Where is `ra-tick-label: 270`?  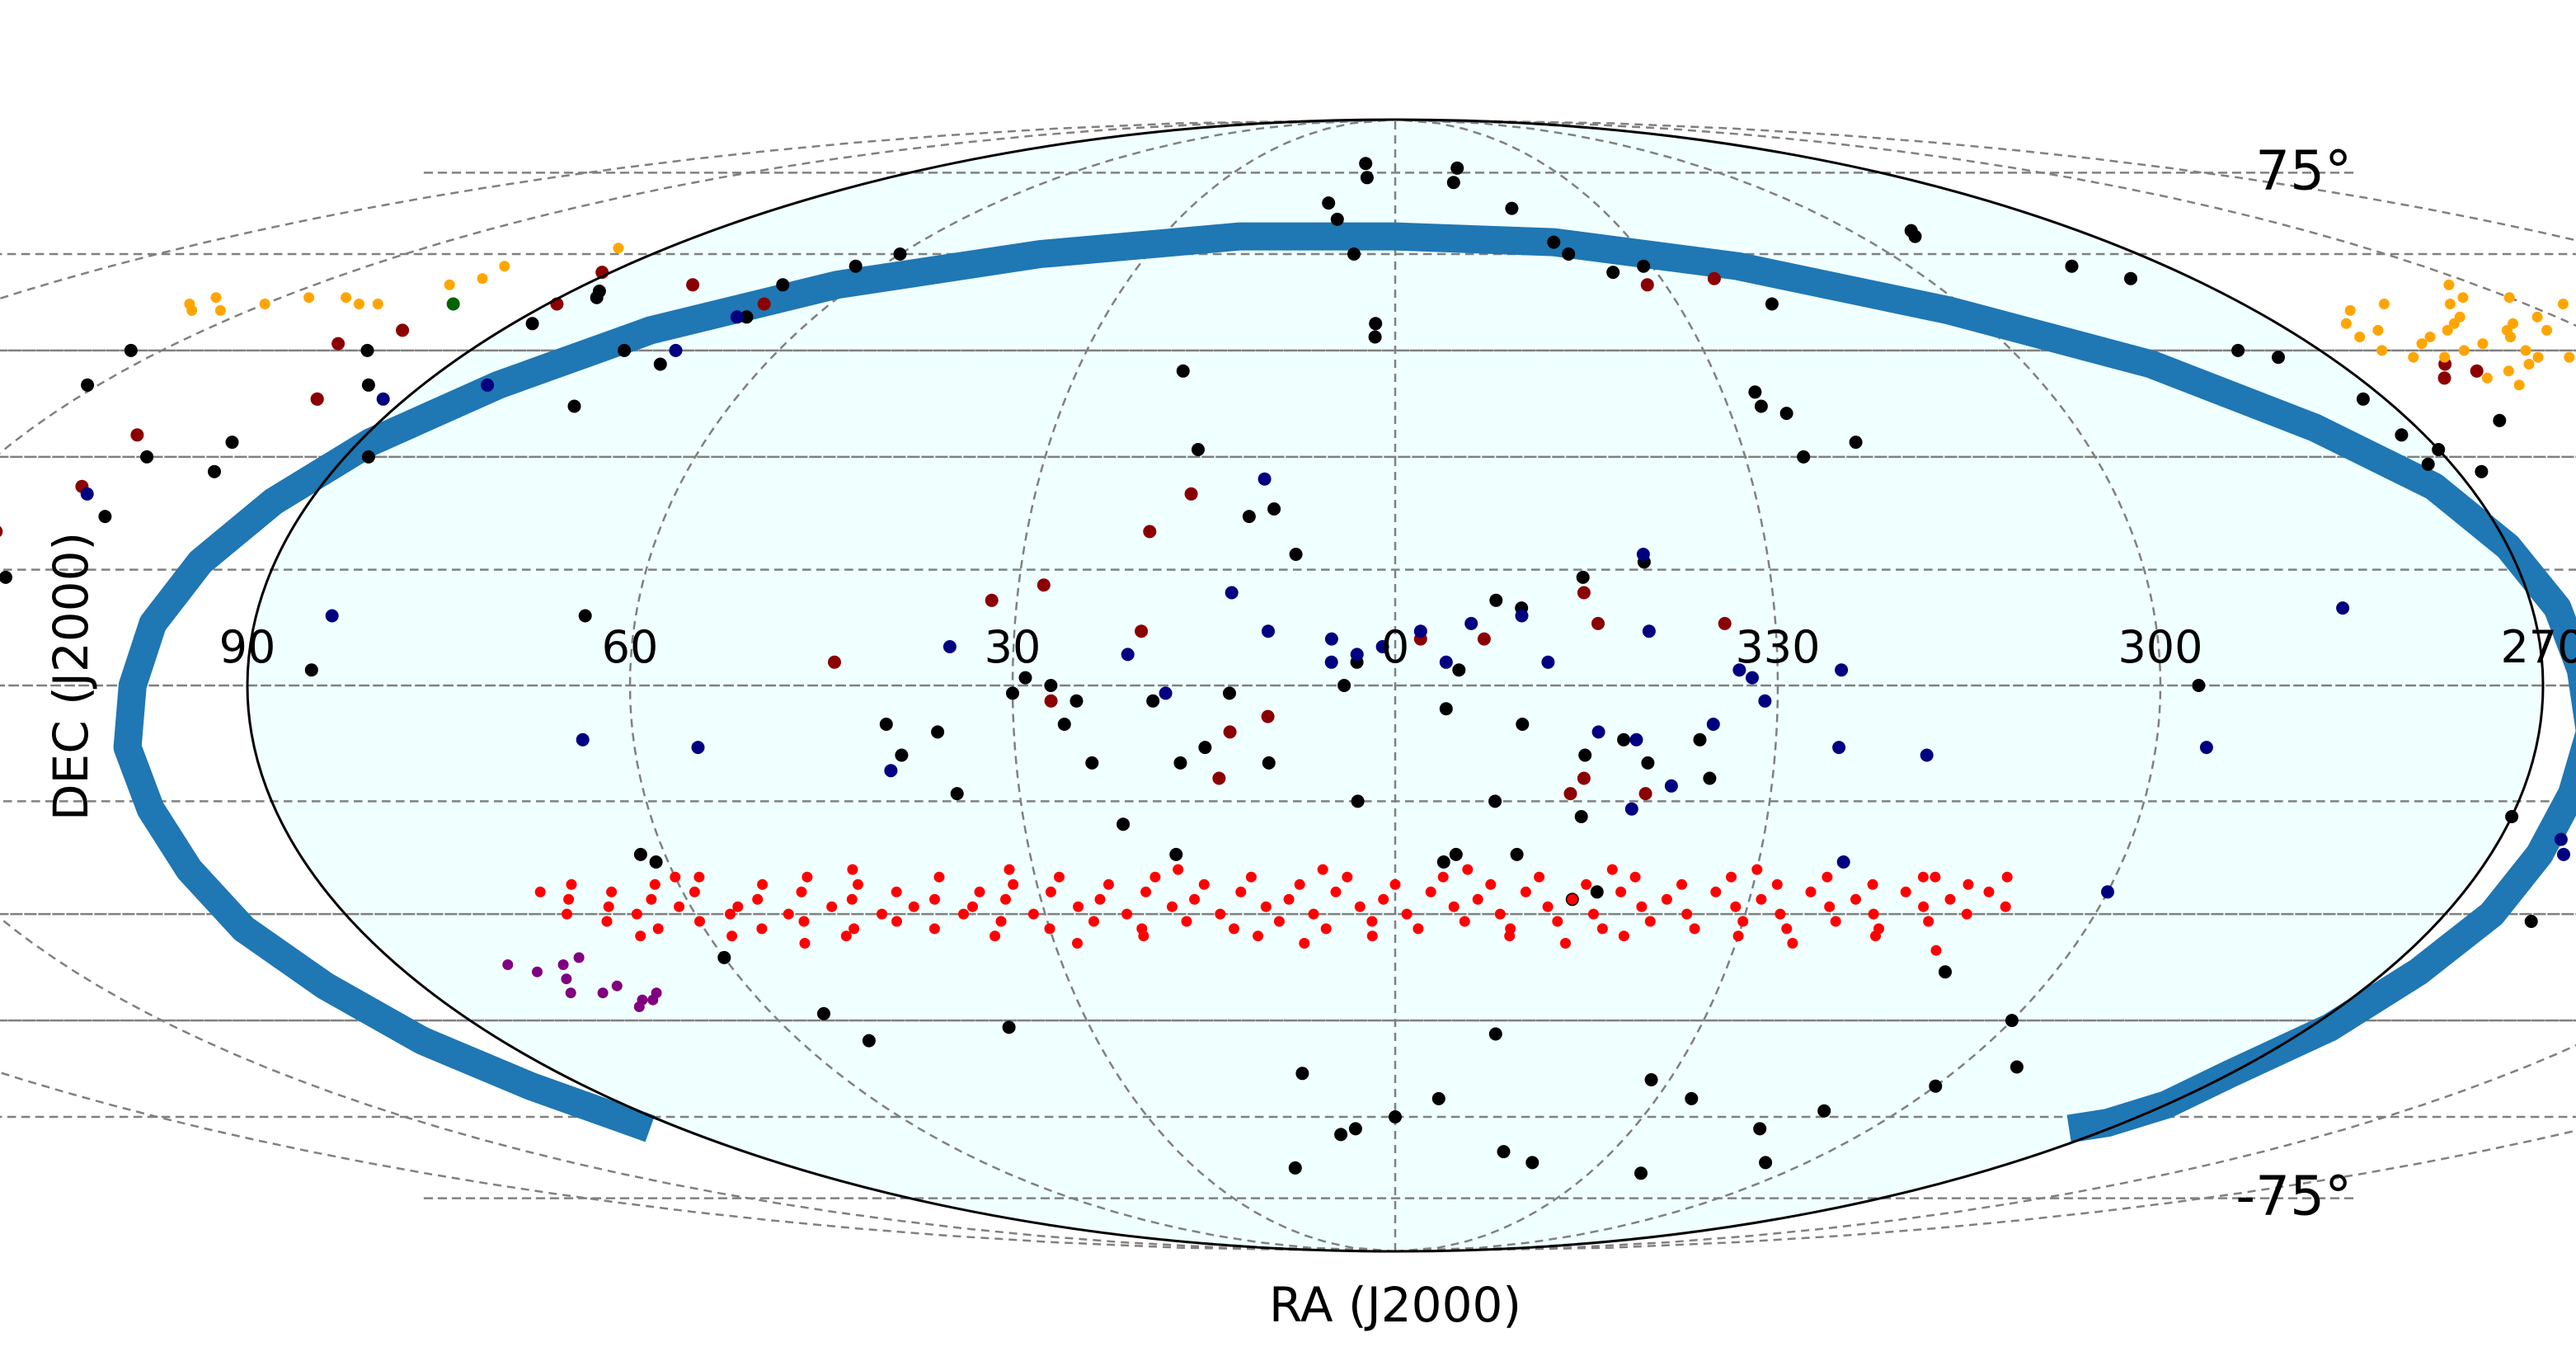 ra-tick-label: 270 is located at coordinates (2538, 647).